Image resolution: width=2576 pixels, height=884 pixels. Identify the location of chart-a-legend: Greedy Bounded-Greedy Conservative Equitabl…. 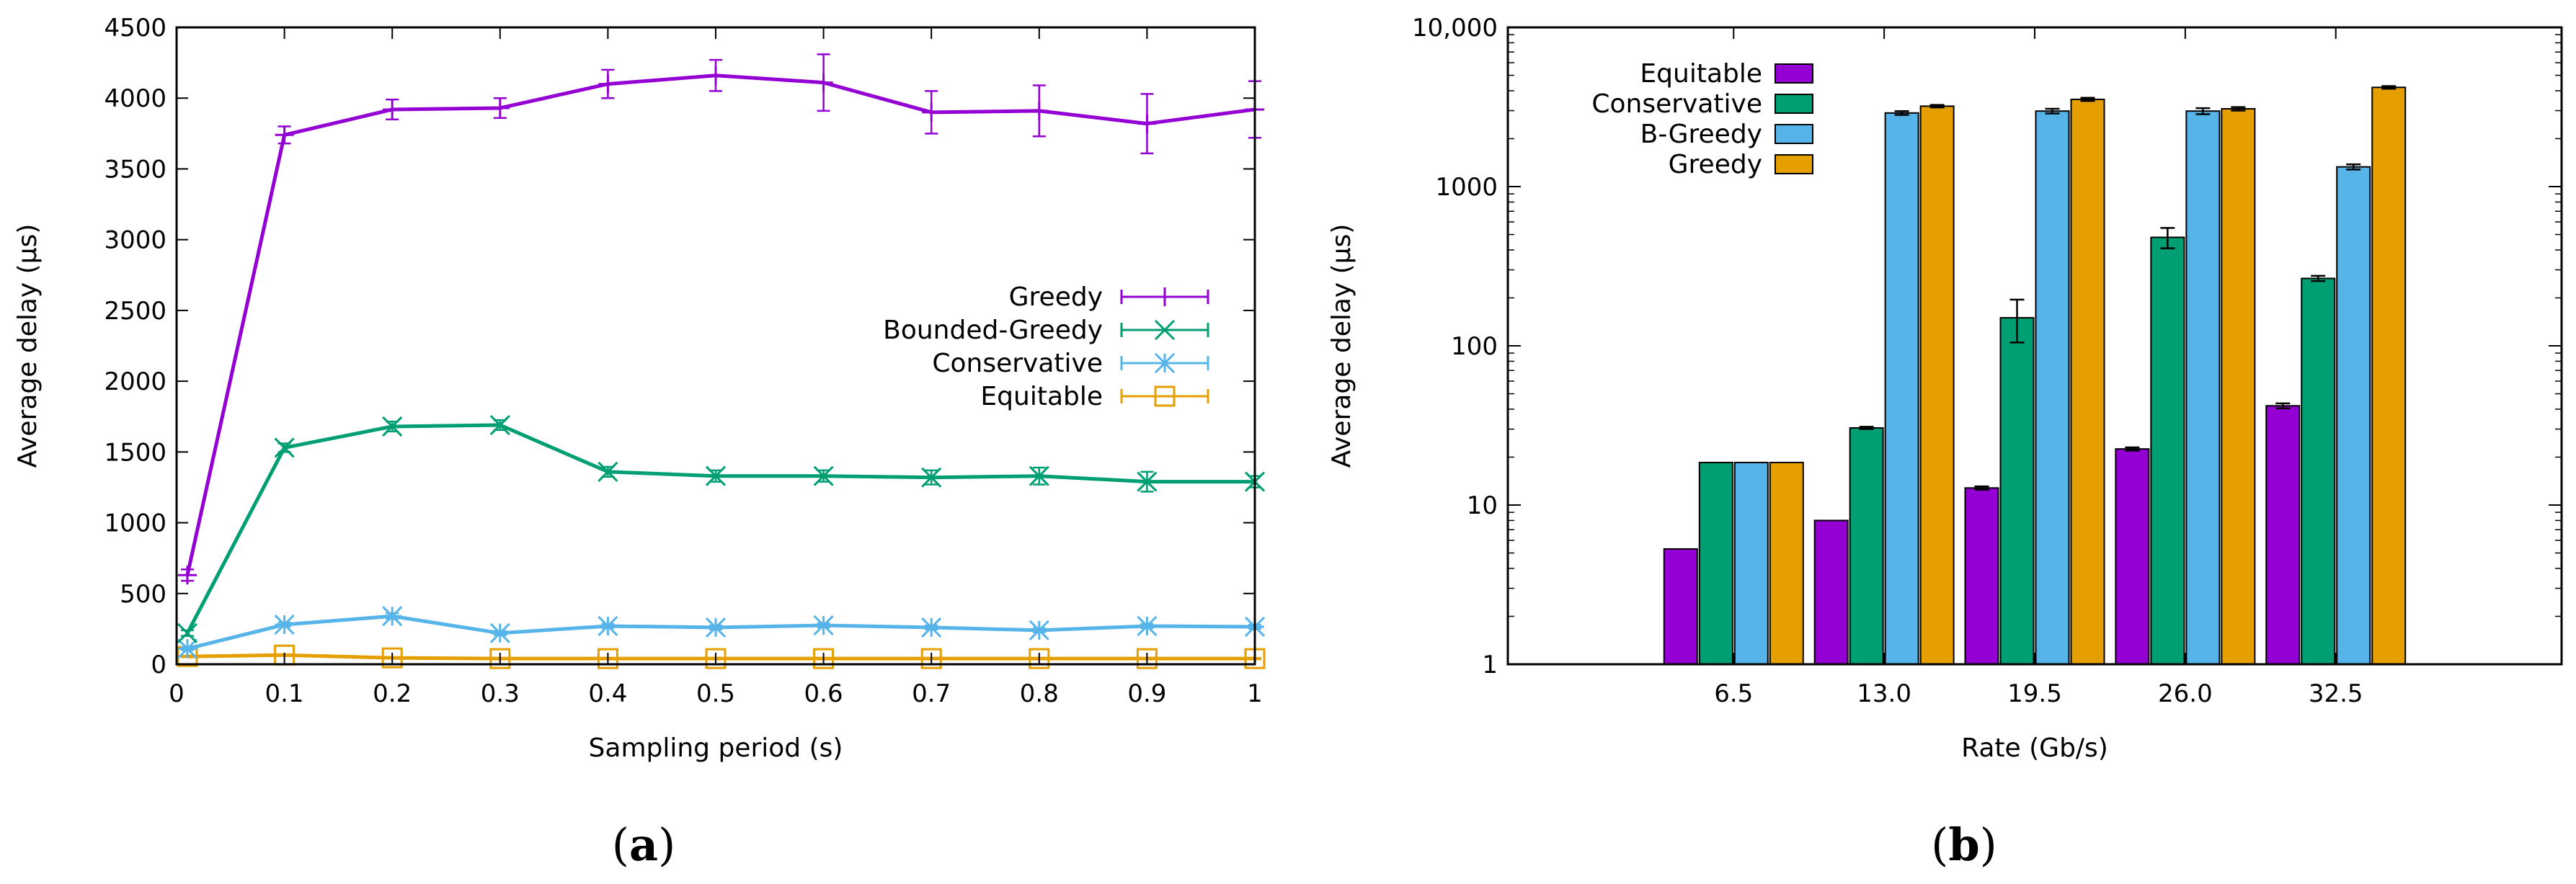
(1046, 346).